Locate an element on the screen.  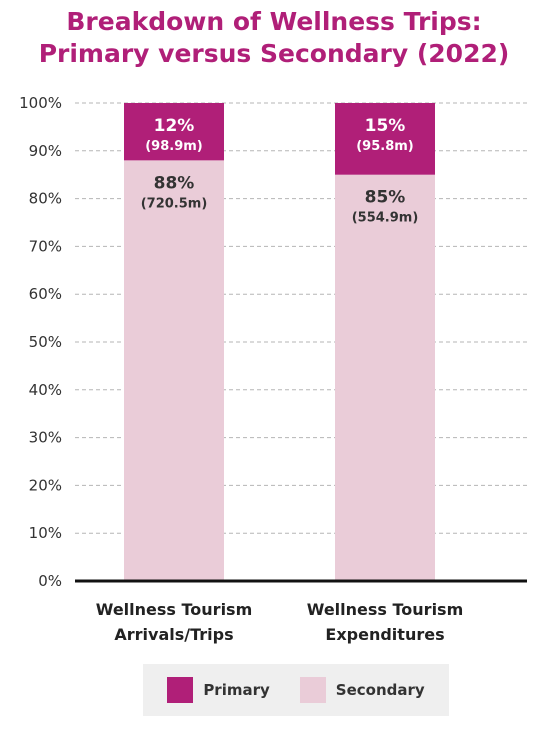
legend-label-secondary: Secondary is located at coordinates (380, 690).